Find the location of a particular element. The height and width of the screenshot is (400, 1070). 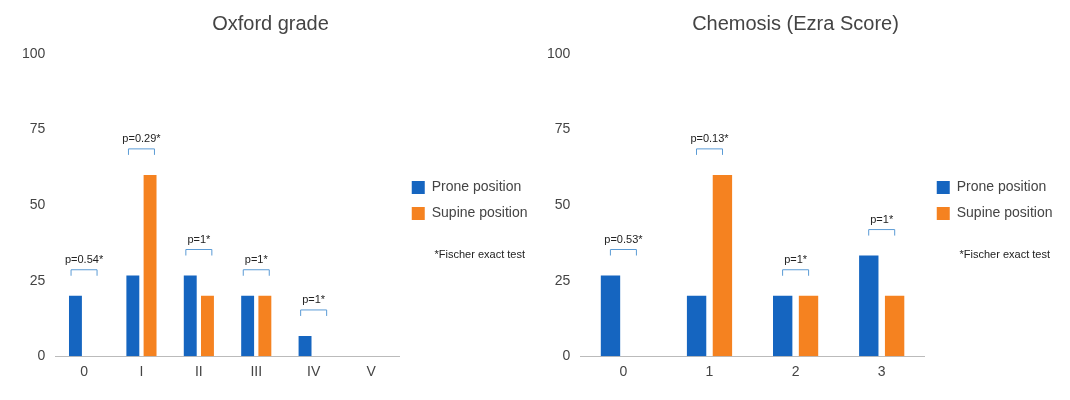

annotation: p=0.29* is located at coordinates (142, 138).